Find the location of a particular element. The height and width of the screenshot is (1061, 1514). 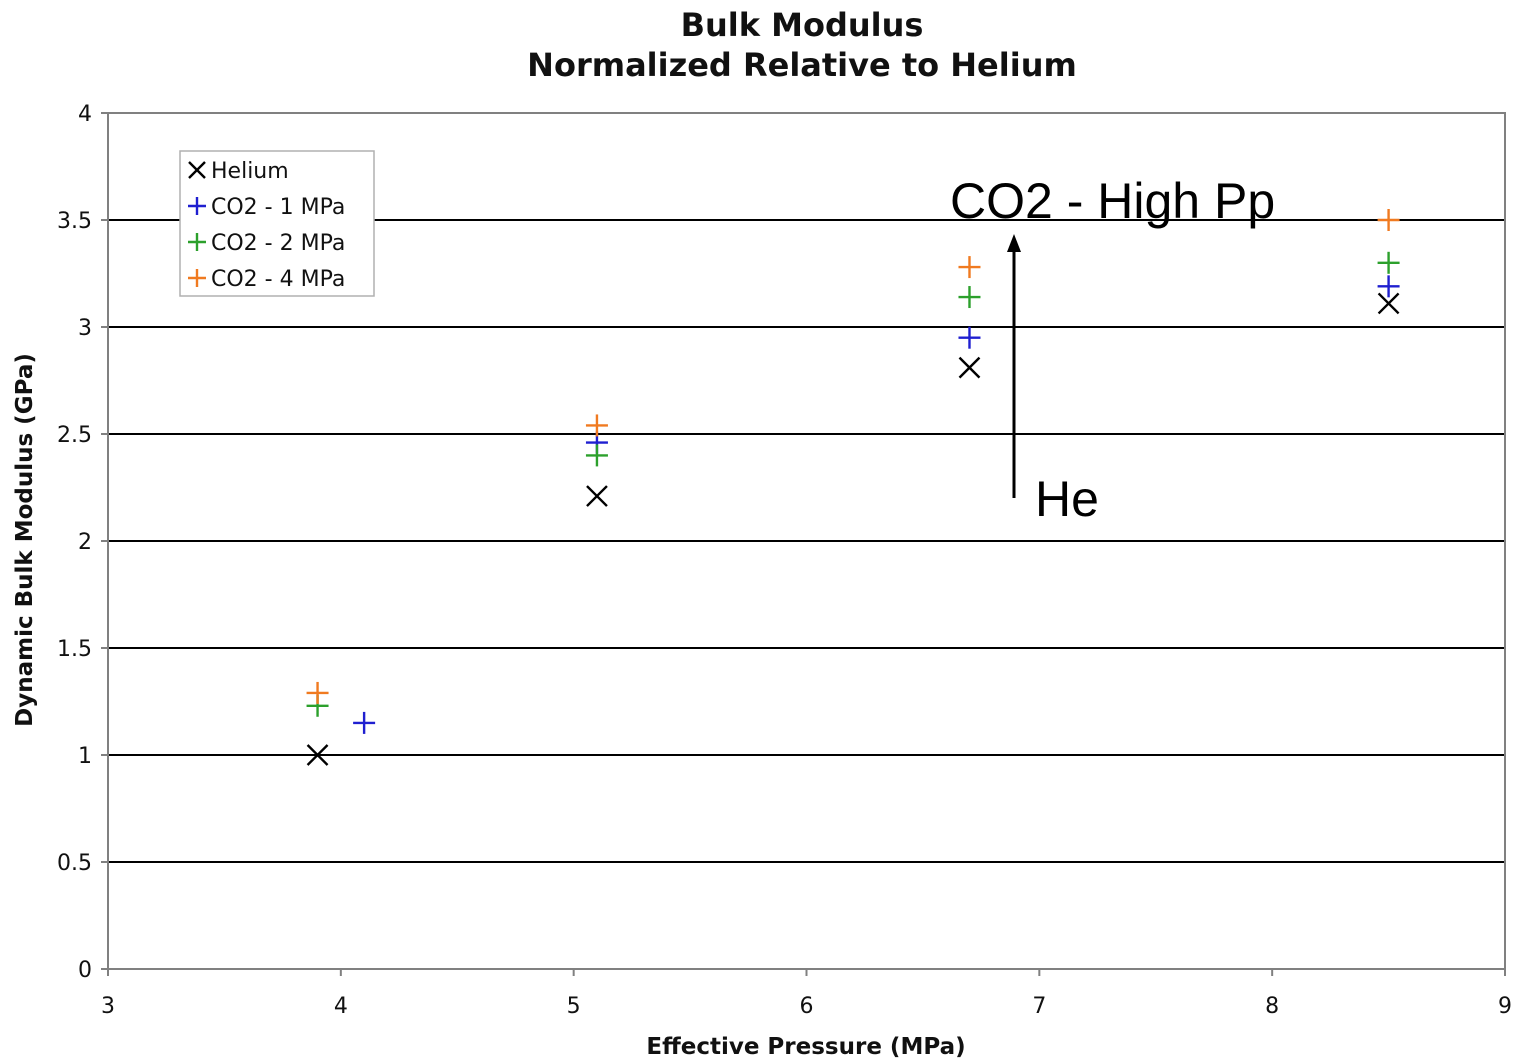

chart-title: Bulk Modulus is located at coordinates (802, 25).